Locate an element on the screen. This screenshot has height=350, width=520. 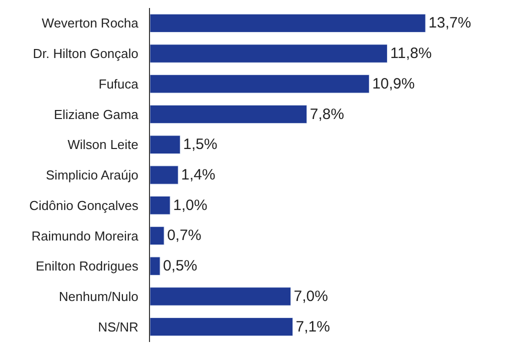
y-tick-label: Raimundo Moreira is located at coordinates (85, 236).